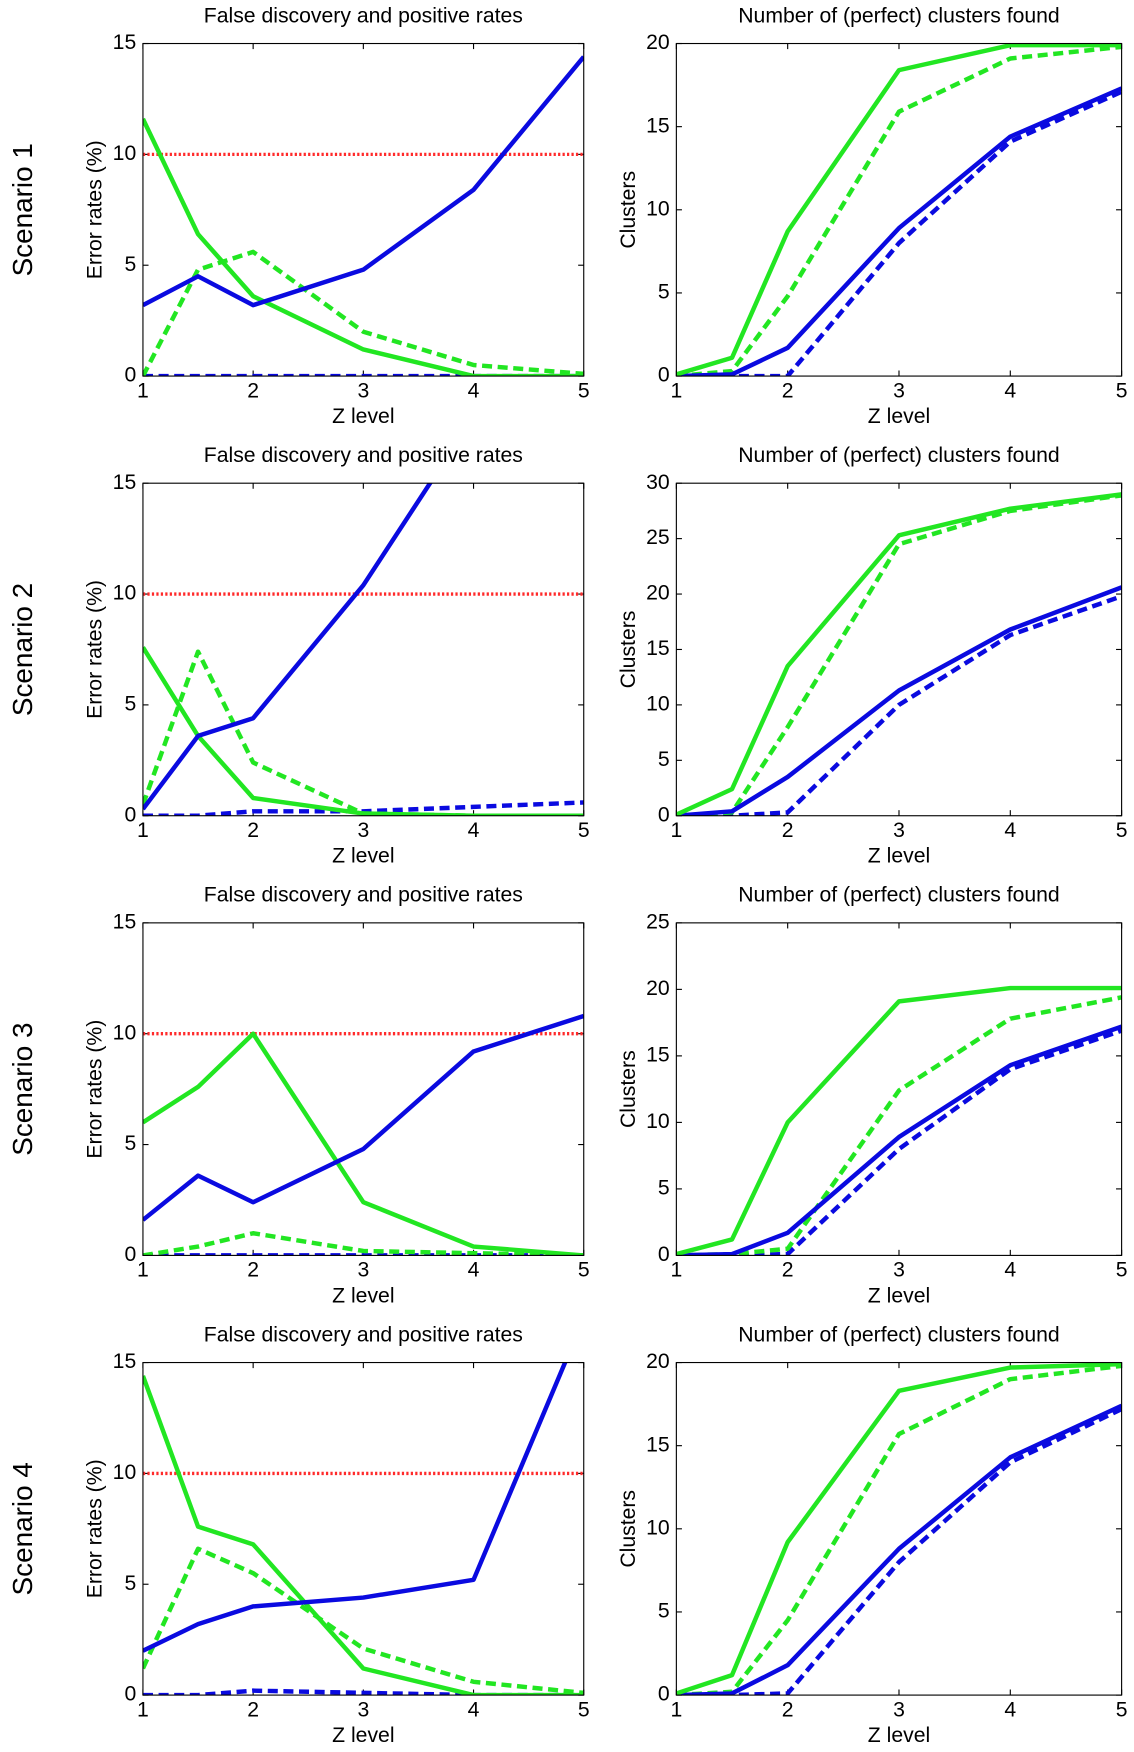 The image size is (1134, 1752). What do you see at coordinates (22, 209) in the screenshot?
I see `scenario-label: Scenario 1` at bounding box center [22, 209].